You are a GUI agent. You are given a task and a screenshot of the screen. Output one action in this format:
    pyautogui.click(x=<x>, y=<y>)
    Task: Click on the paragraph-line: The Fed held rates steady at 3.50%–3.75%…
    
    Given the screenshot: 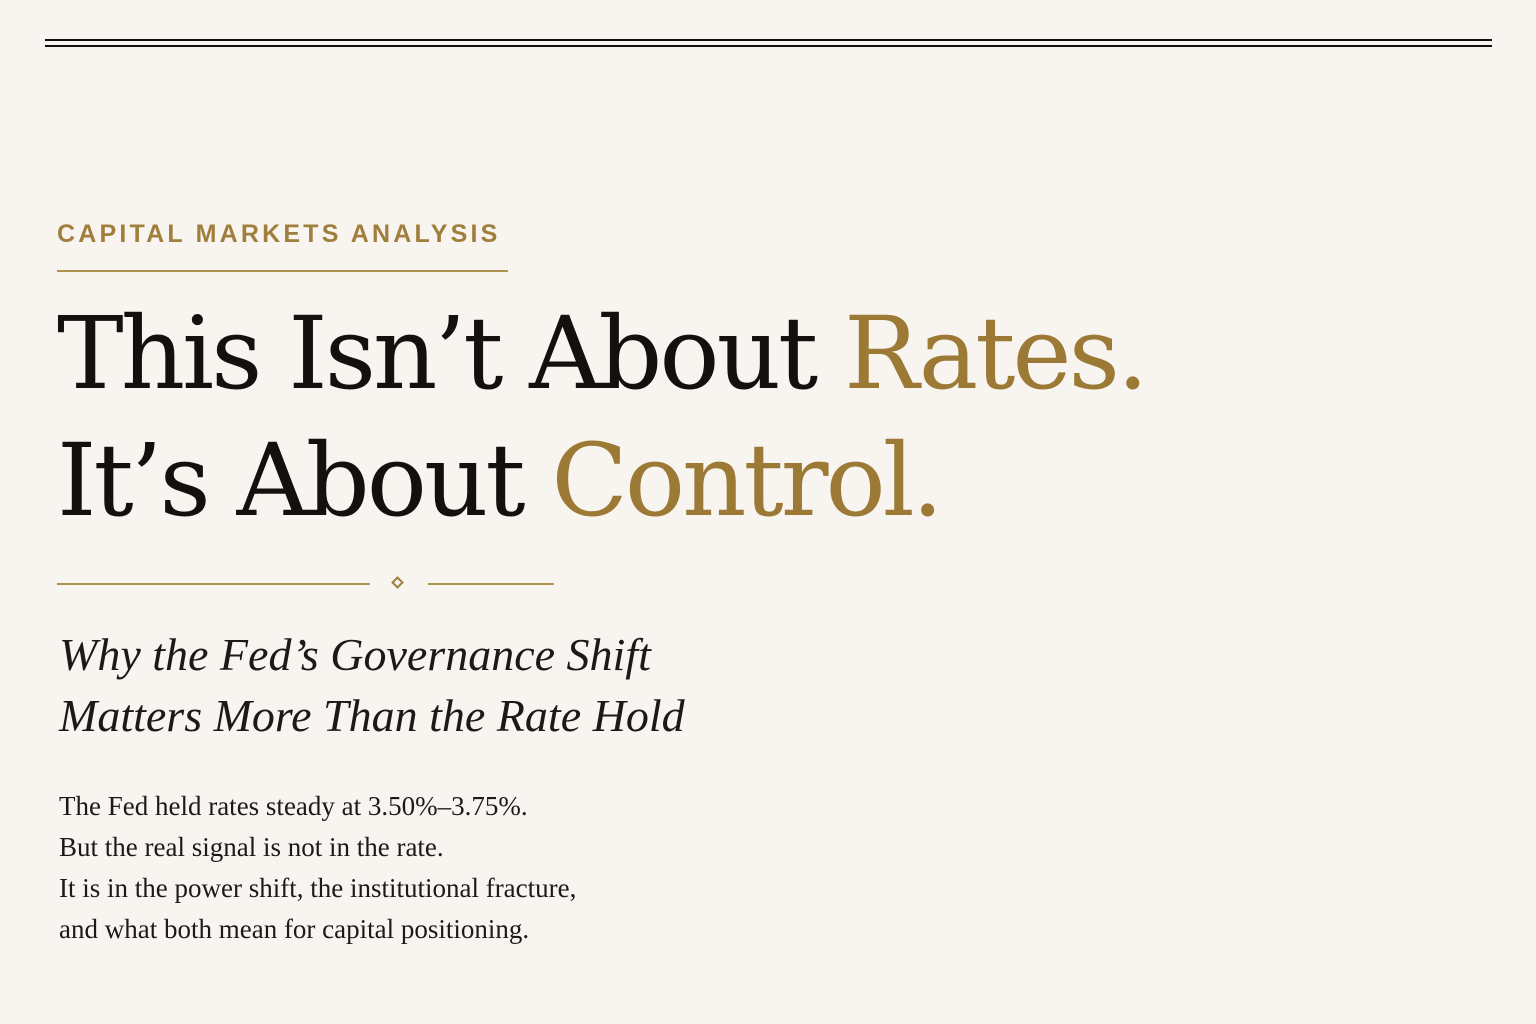 What is the action you would take?
    pyautogui.click(x=293, y=806)
    